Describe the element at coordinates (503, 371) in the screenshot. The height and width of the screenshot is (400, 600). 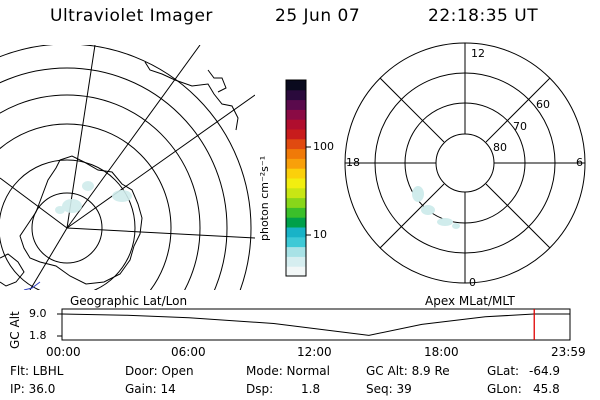
I see `glat-label: GLat:` at that location.